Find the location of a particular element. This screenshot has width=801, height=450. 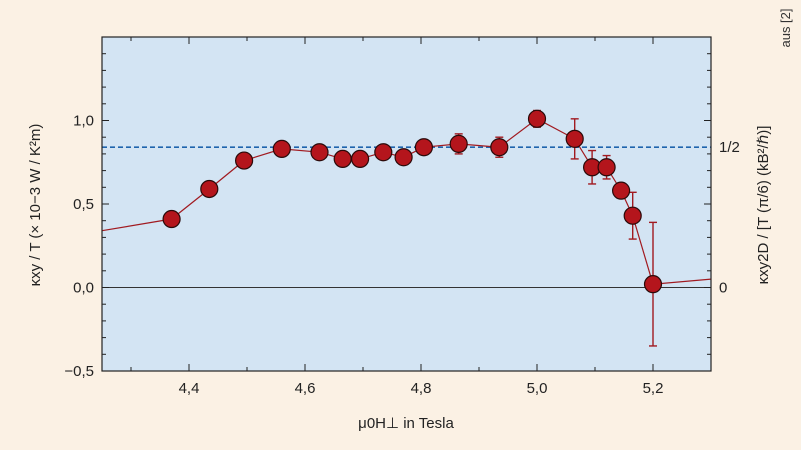

x-tick-label: 4,6 is located at coordinates (305, 388).